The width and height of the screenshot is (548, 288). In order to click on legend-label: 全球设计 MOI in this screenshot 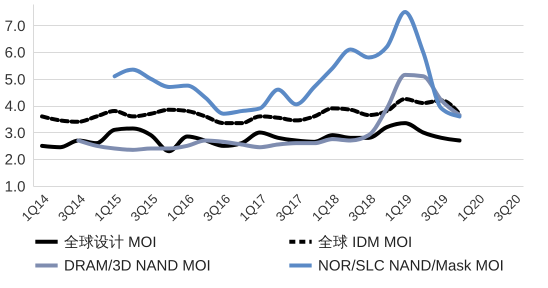, I will do `click(110, 242)`.